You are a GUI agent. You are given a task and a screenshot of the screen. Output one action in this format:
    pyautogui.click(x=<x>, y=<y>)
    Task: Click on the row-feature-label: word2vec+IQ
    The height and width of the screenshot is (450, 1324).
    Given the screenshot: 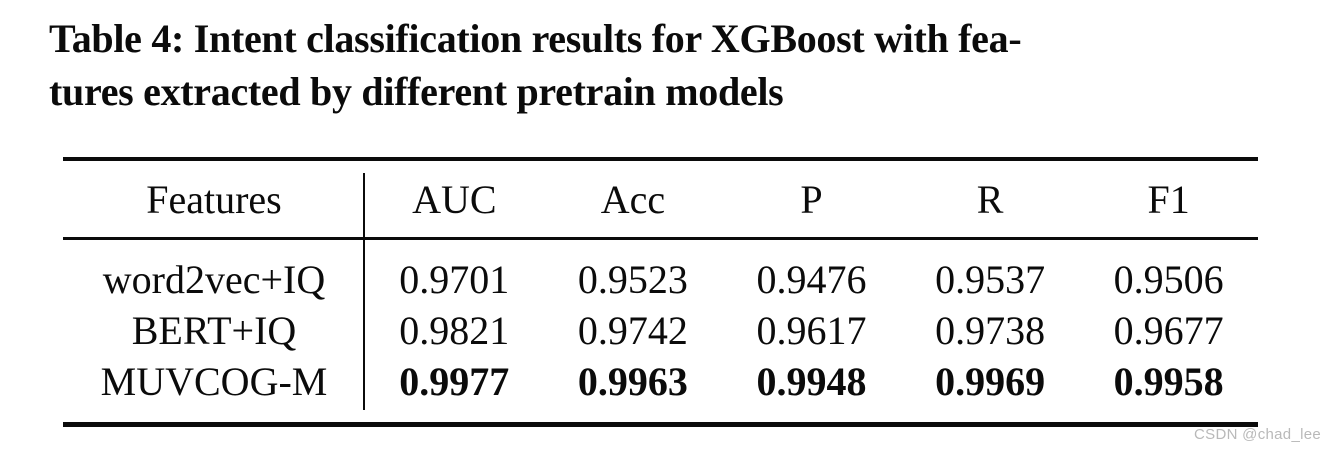 What is the action you would take?
    pyautogui.click(x=214, y=279)
    